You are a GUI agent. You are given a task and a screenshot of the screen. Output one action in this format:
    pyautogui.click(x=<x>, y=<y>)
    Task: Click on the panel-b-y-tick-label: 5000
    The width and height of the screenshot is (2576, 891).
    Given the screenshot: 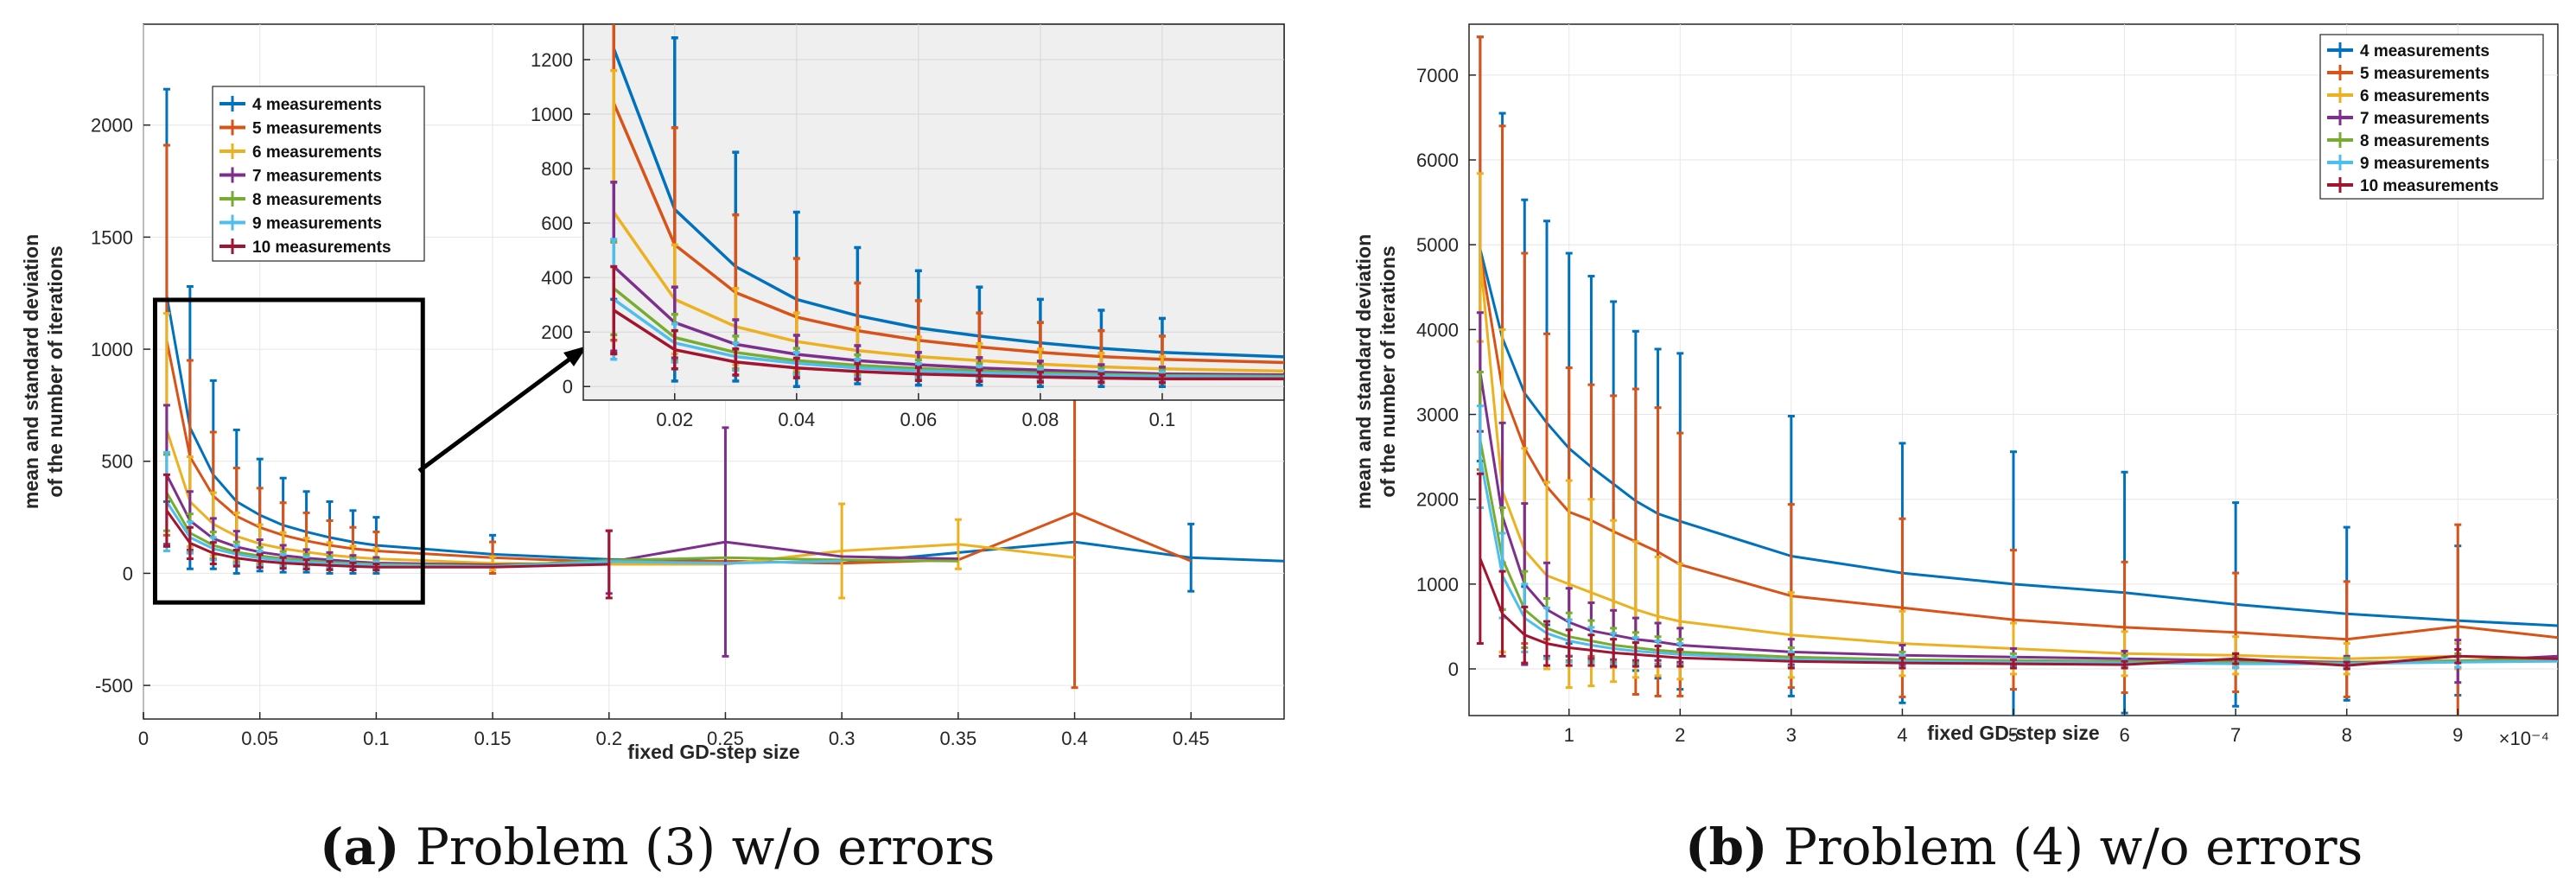 What is the action you would take?
    pyautogui.click(x=1438, y=245)
    